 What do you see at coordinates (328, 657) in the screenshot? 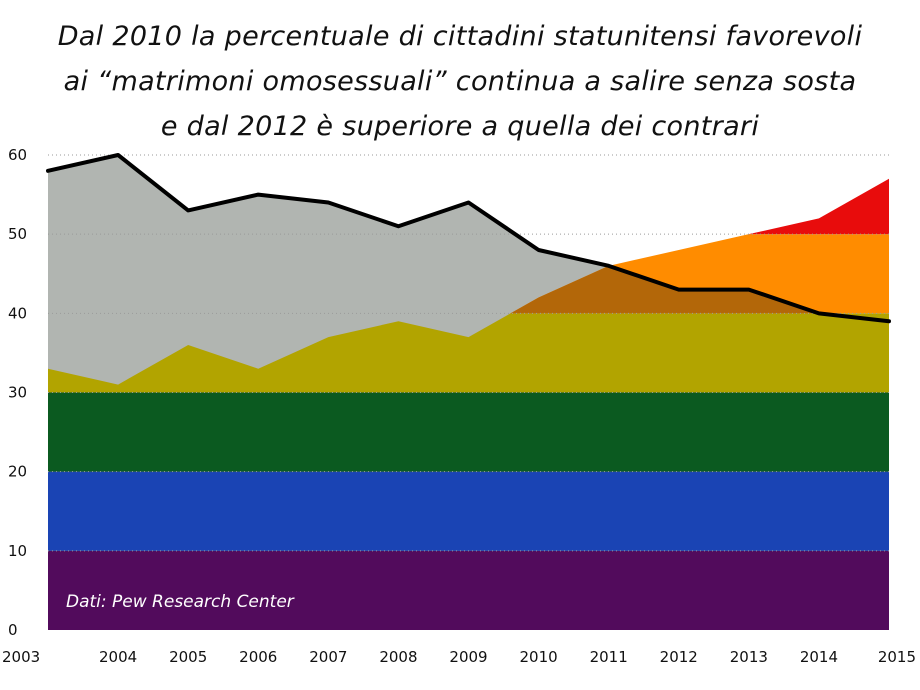
I see `x-tick-label-2007: 2007` at bounding box center [328, 657].